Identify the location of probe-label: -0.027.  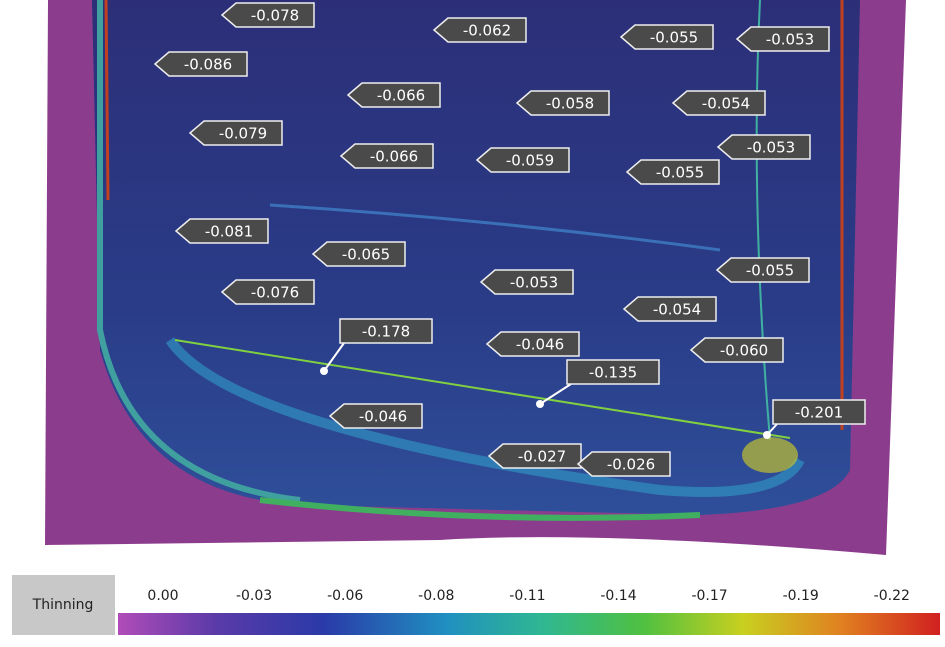
(542, 457).